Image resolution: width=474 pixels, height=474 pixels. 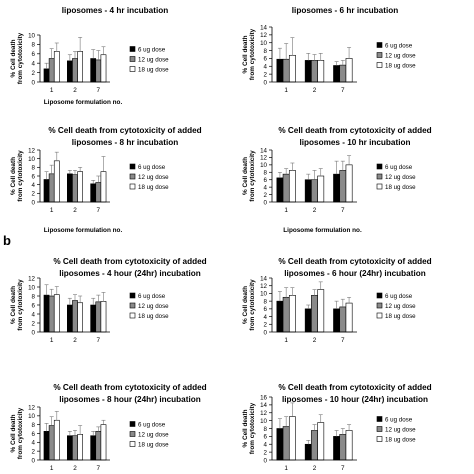 What do you see at coordinates (263, 27) in the screenshot?
I see `y-tick-label: 14` at bounding box center [263, 27].